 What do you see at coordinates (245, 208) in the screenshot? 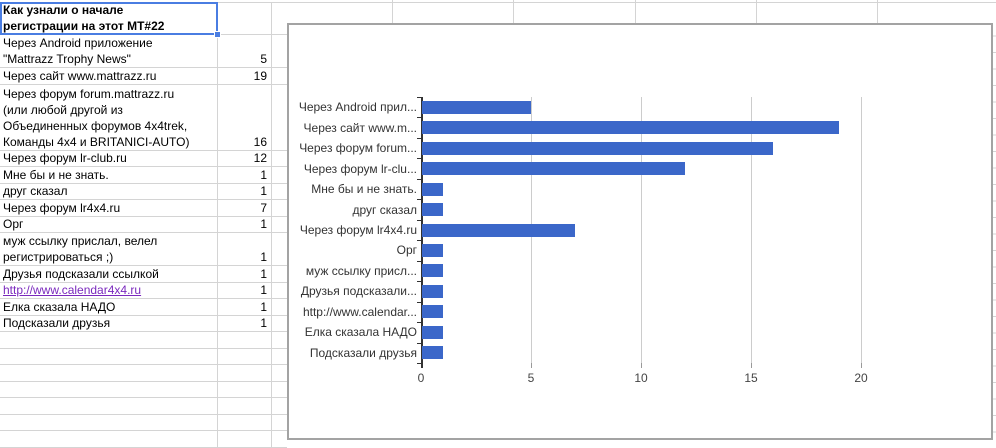
I see `cell-B8: 7` at bounding box center [245, 208].